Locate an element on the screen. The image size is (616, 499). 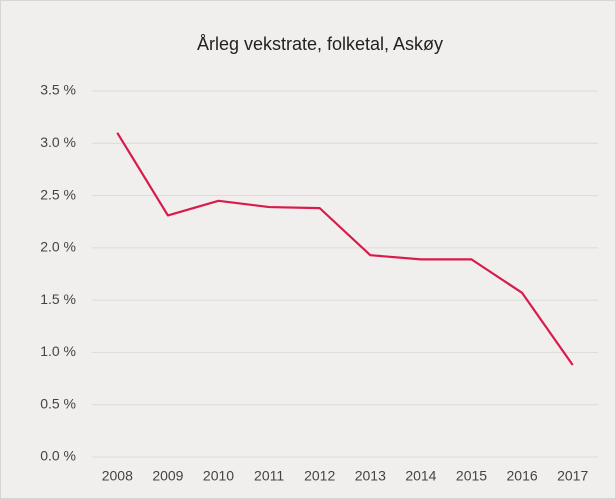
y-tick-label: 3.0 % is located at coordinates (58, 142).